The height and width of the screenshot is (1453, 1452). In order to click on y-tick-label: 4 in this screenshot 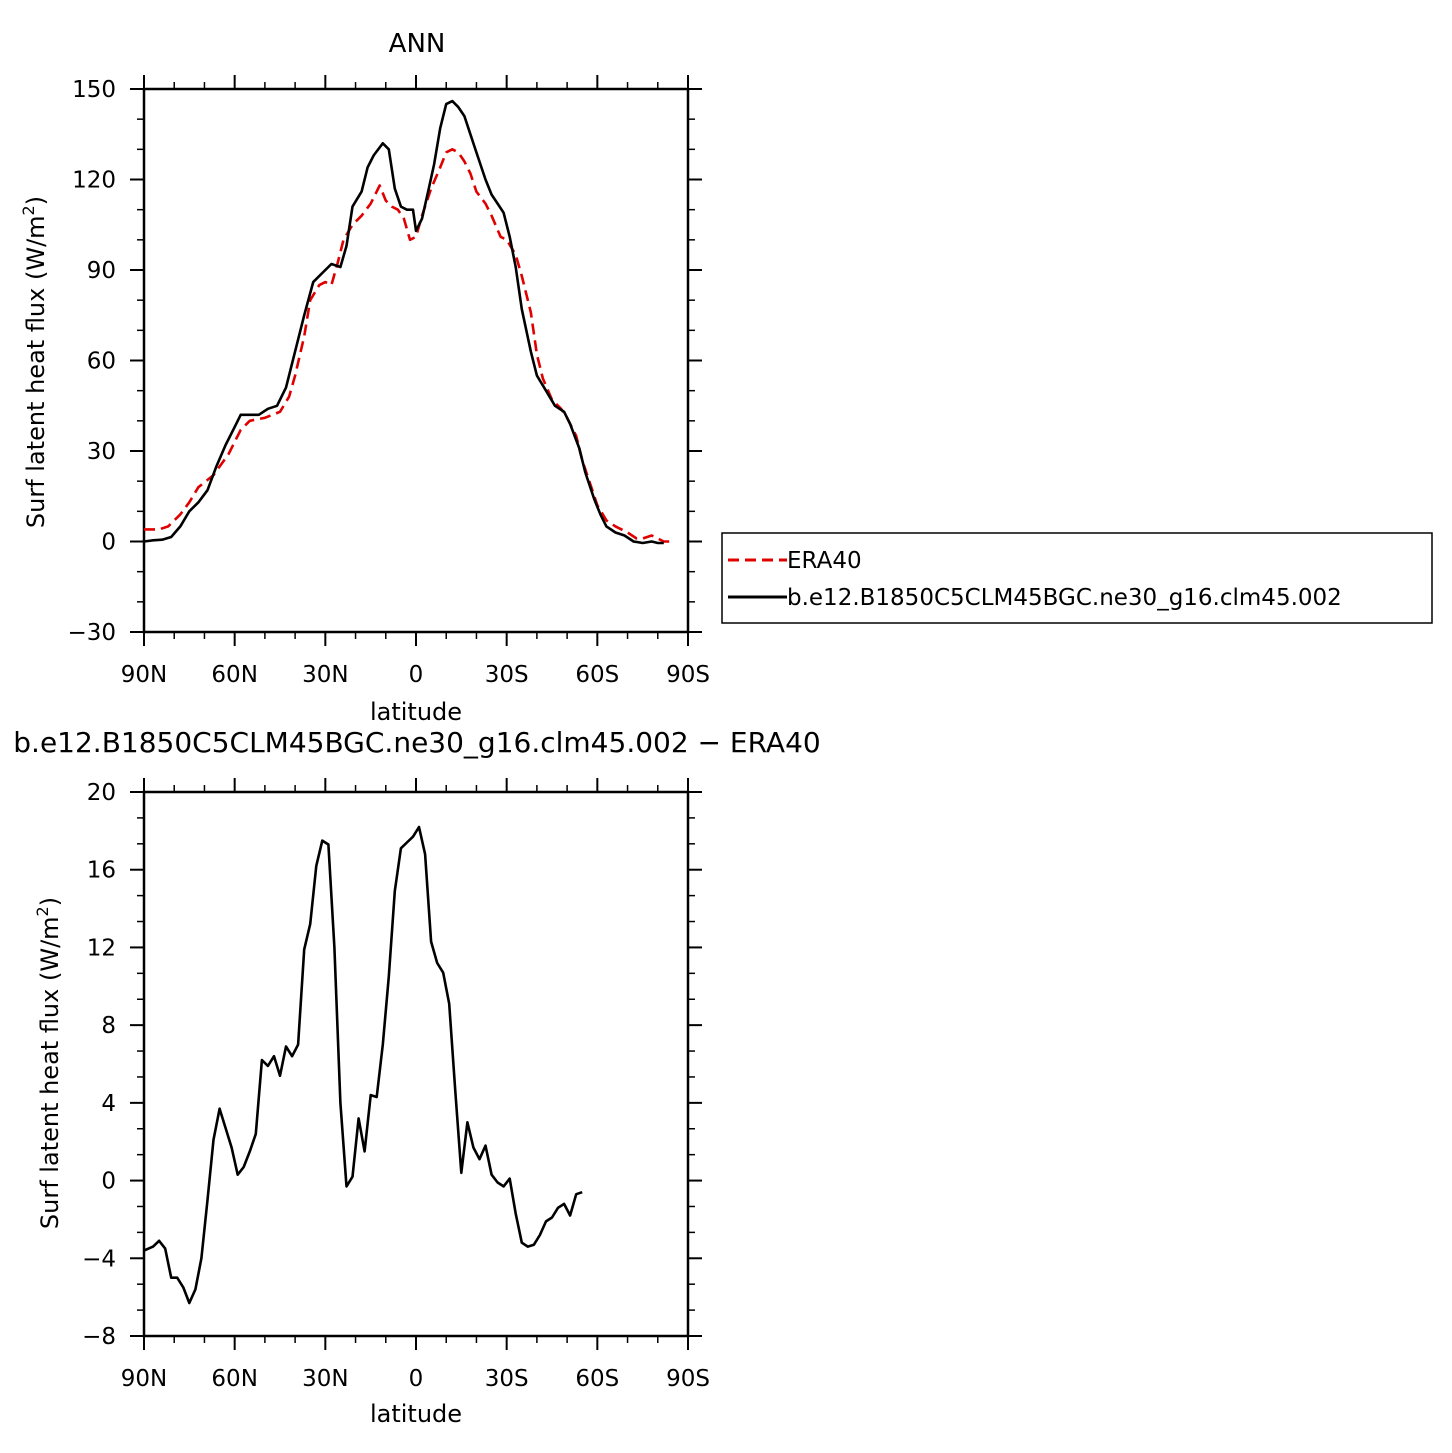, I will do `click(108, 1104)`.